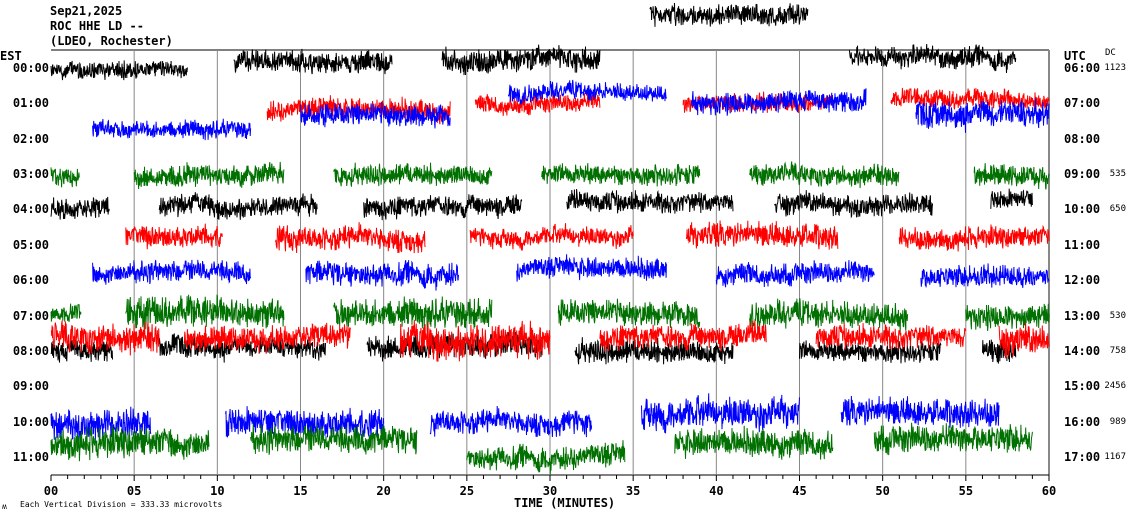 The height and width of the screenshot is (519, 1130). What do you see at coordinates (30, 386) in the screenshot?
I see `est-hour-label: 09:00` at bounding box center [30, 386].